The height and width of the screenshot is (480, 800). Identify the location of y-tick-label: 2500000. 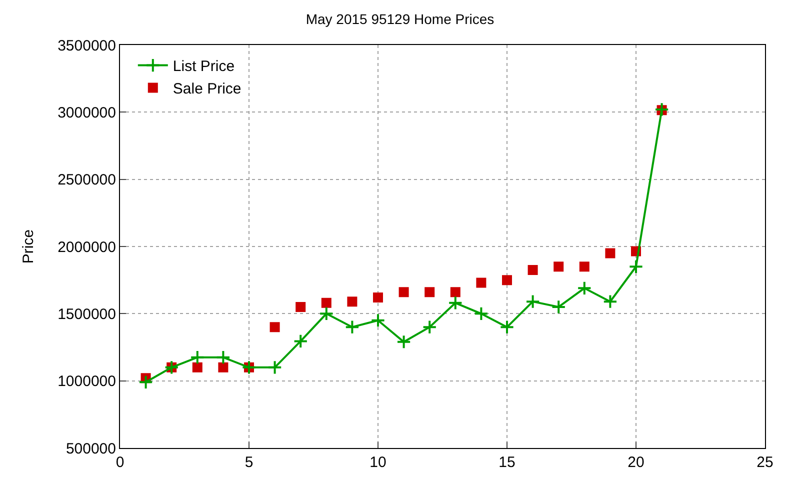
(87, 180).